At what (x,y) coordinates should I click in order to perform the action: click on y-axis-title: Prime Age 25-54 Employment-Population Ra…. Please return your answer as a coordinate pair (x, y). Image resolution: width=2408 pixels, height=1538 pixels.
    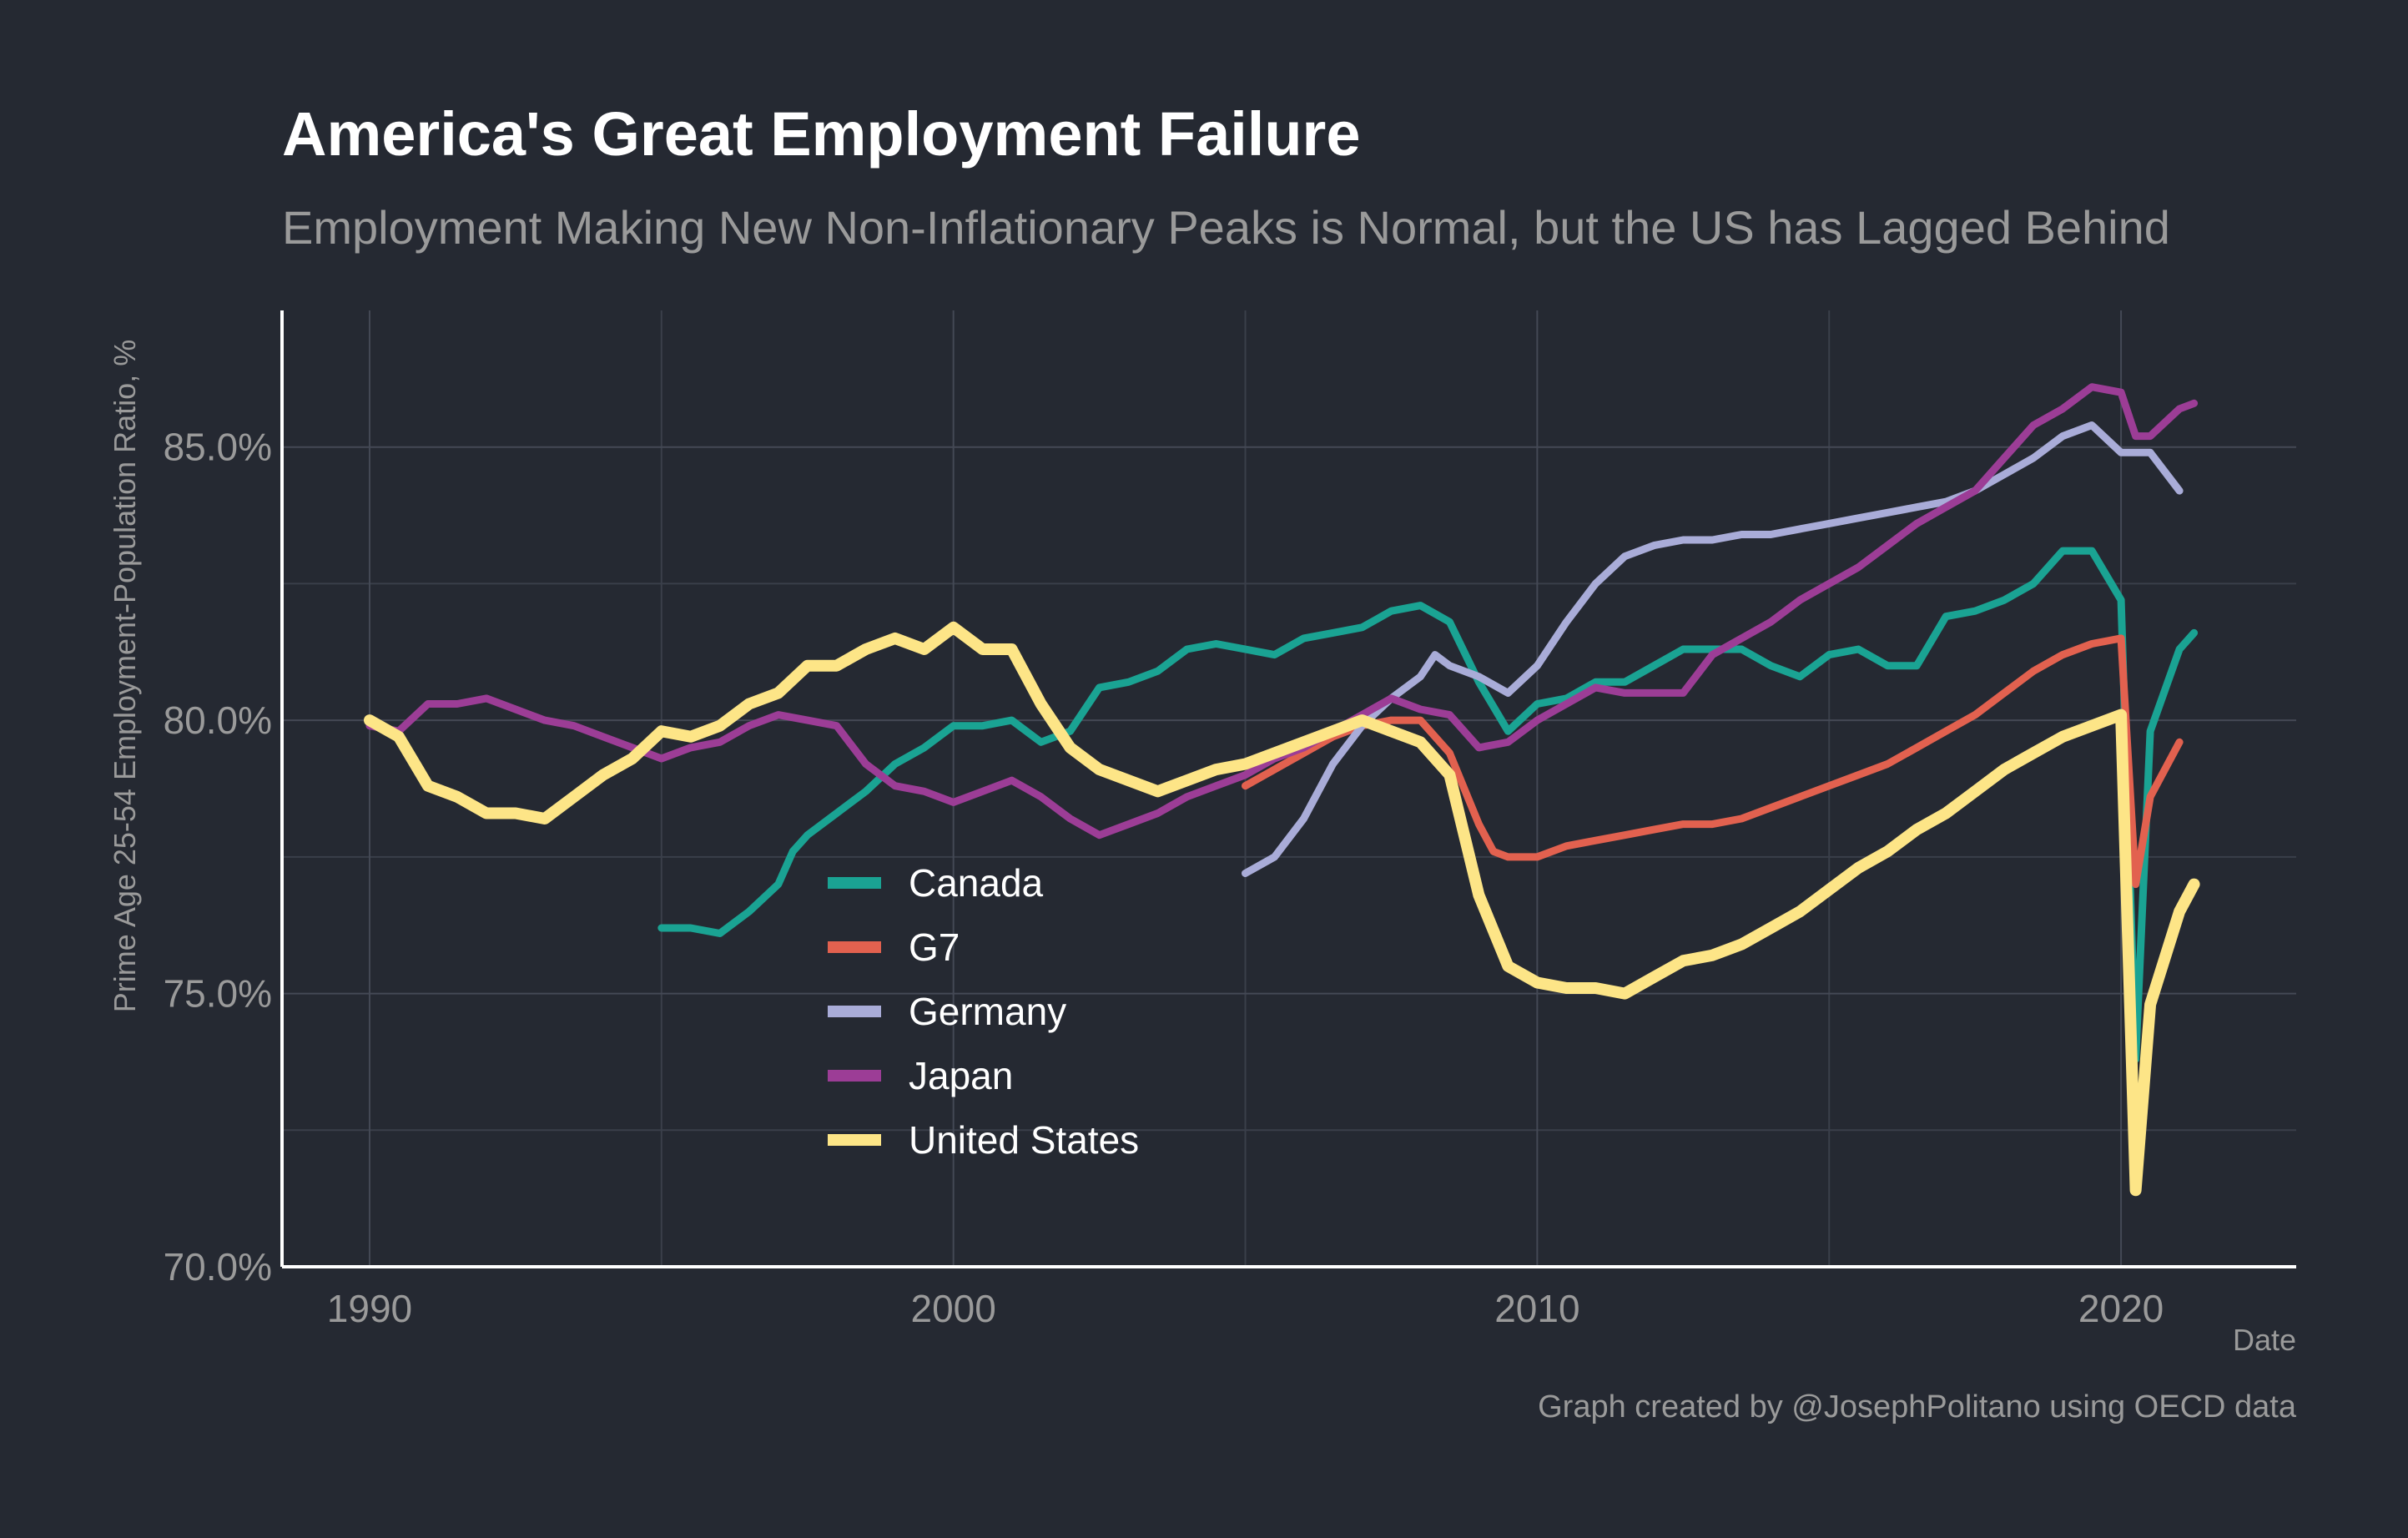
    Looking at the image, I should click on (125, 676).